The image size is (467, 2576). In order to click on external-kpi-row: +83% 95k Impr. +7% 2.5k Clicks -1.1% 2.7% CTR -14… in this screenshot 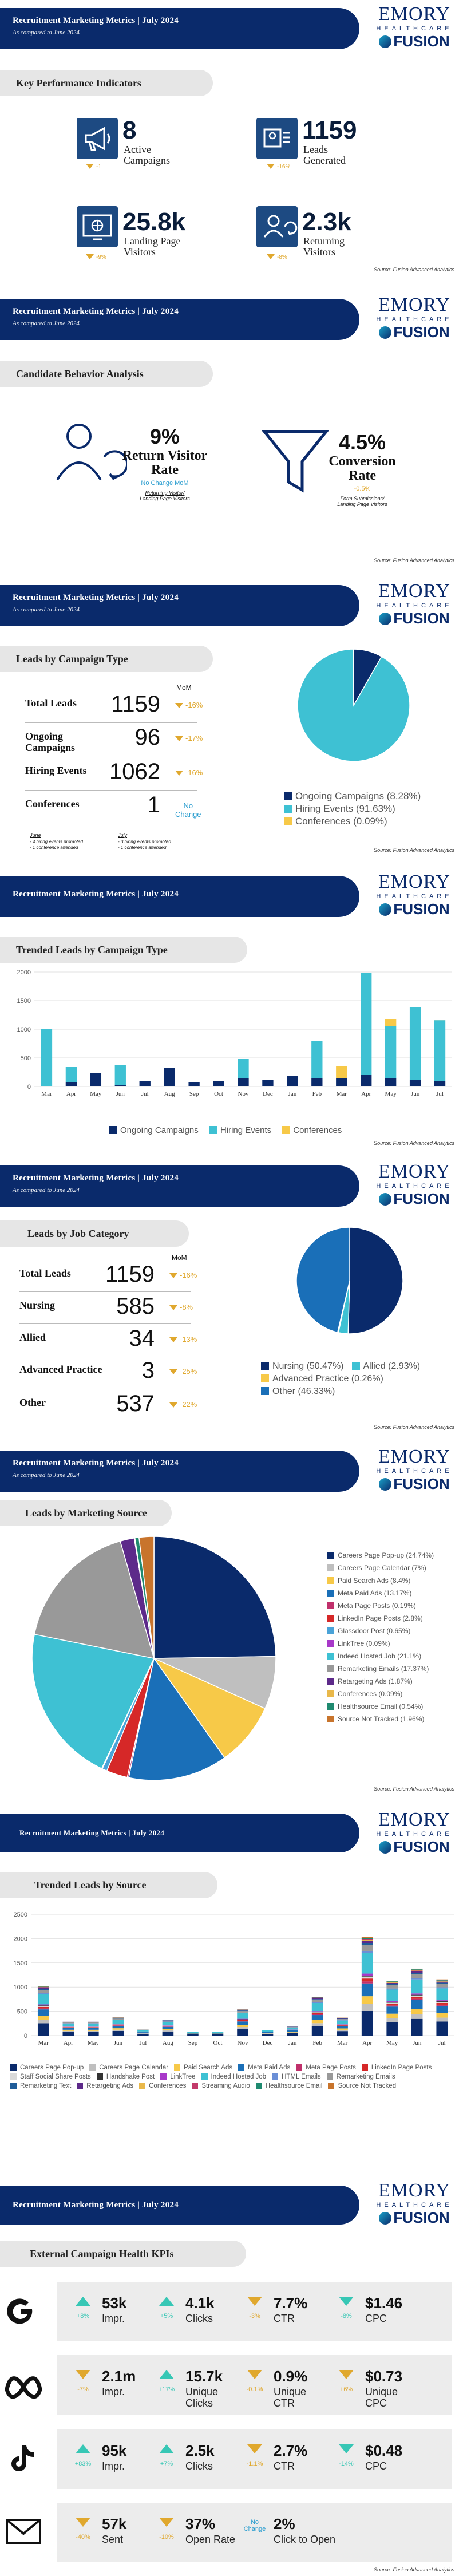, I will do `click(254, 2459)`.